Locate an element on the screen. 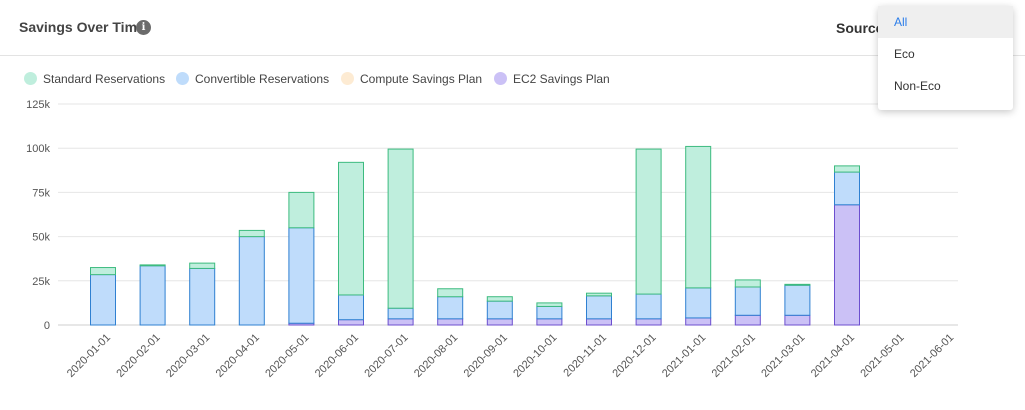 The image size is (1025, 410). y-tick-label: 75k is located at coordinates (41, 193).